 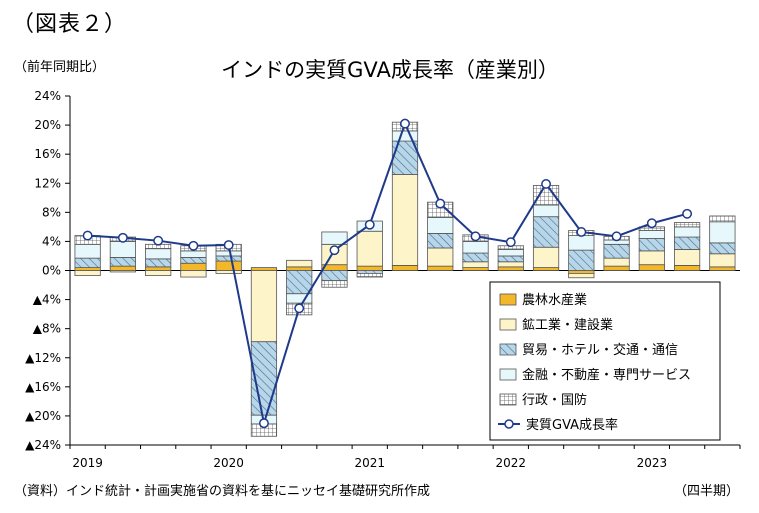 What do you see at coordinates (508, 374) in the screenshot?
I see `legend-swatch-finance` at bounding box center [508, 374].